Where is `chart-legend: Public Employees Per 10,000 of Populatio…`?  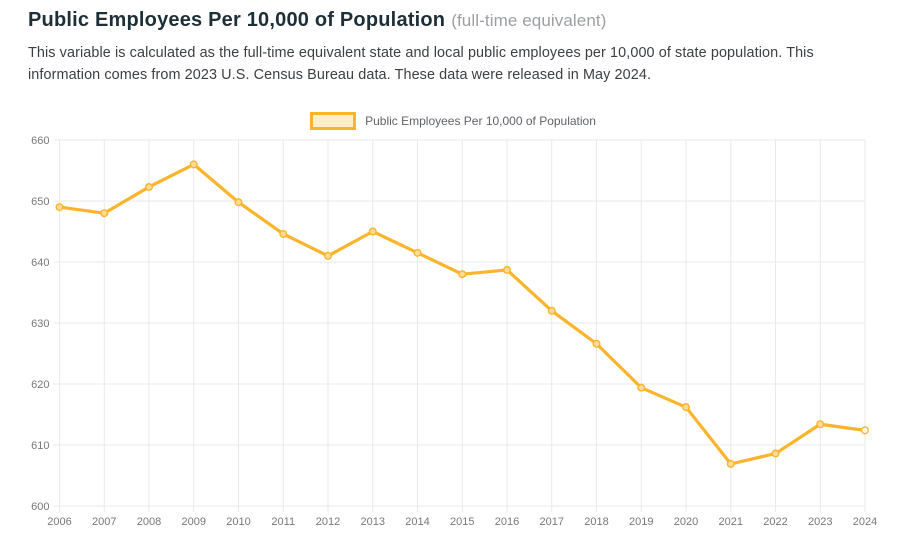 chart-legend: Public Employees Per 10,000 of Populatio… is located at coordinates (453, 120).